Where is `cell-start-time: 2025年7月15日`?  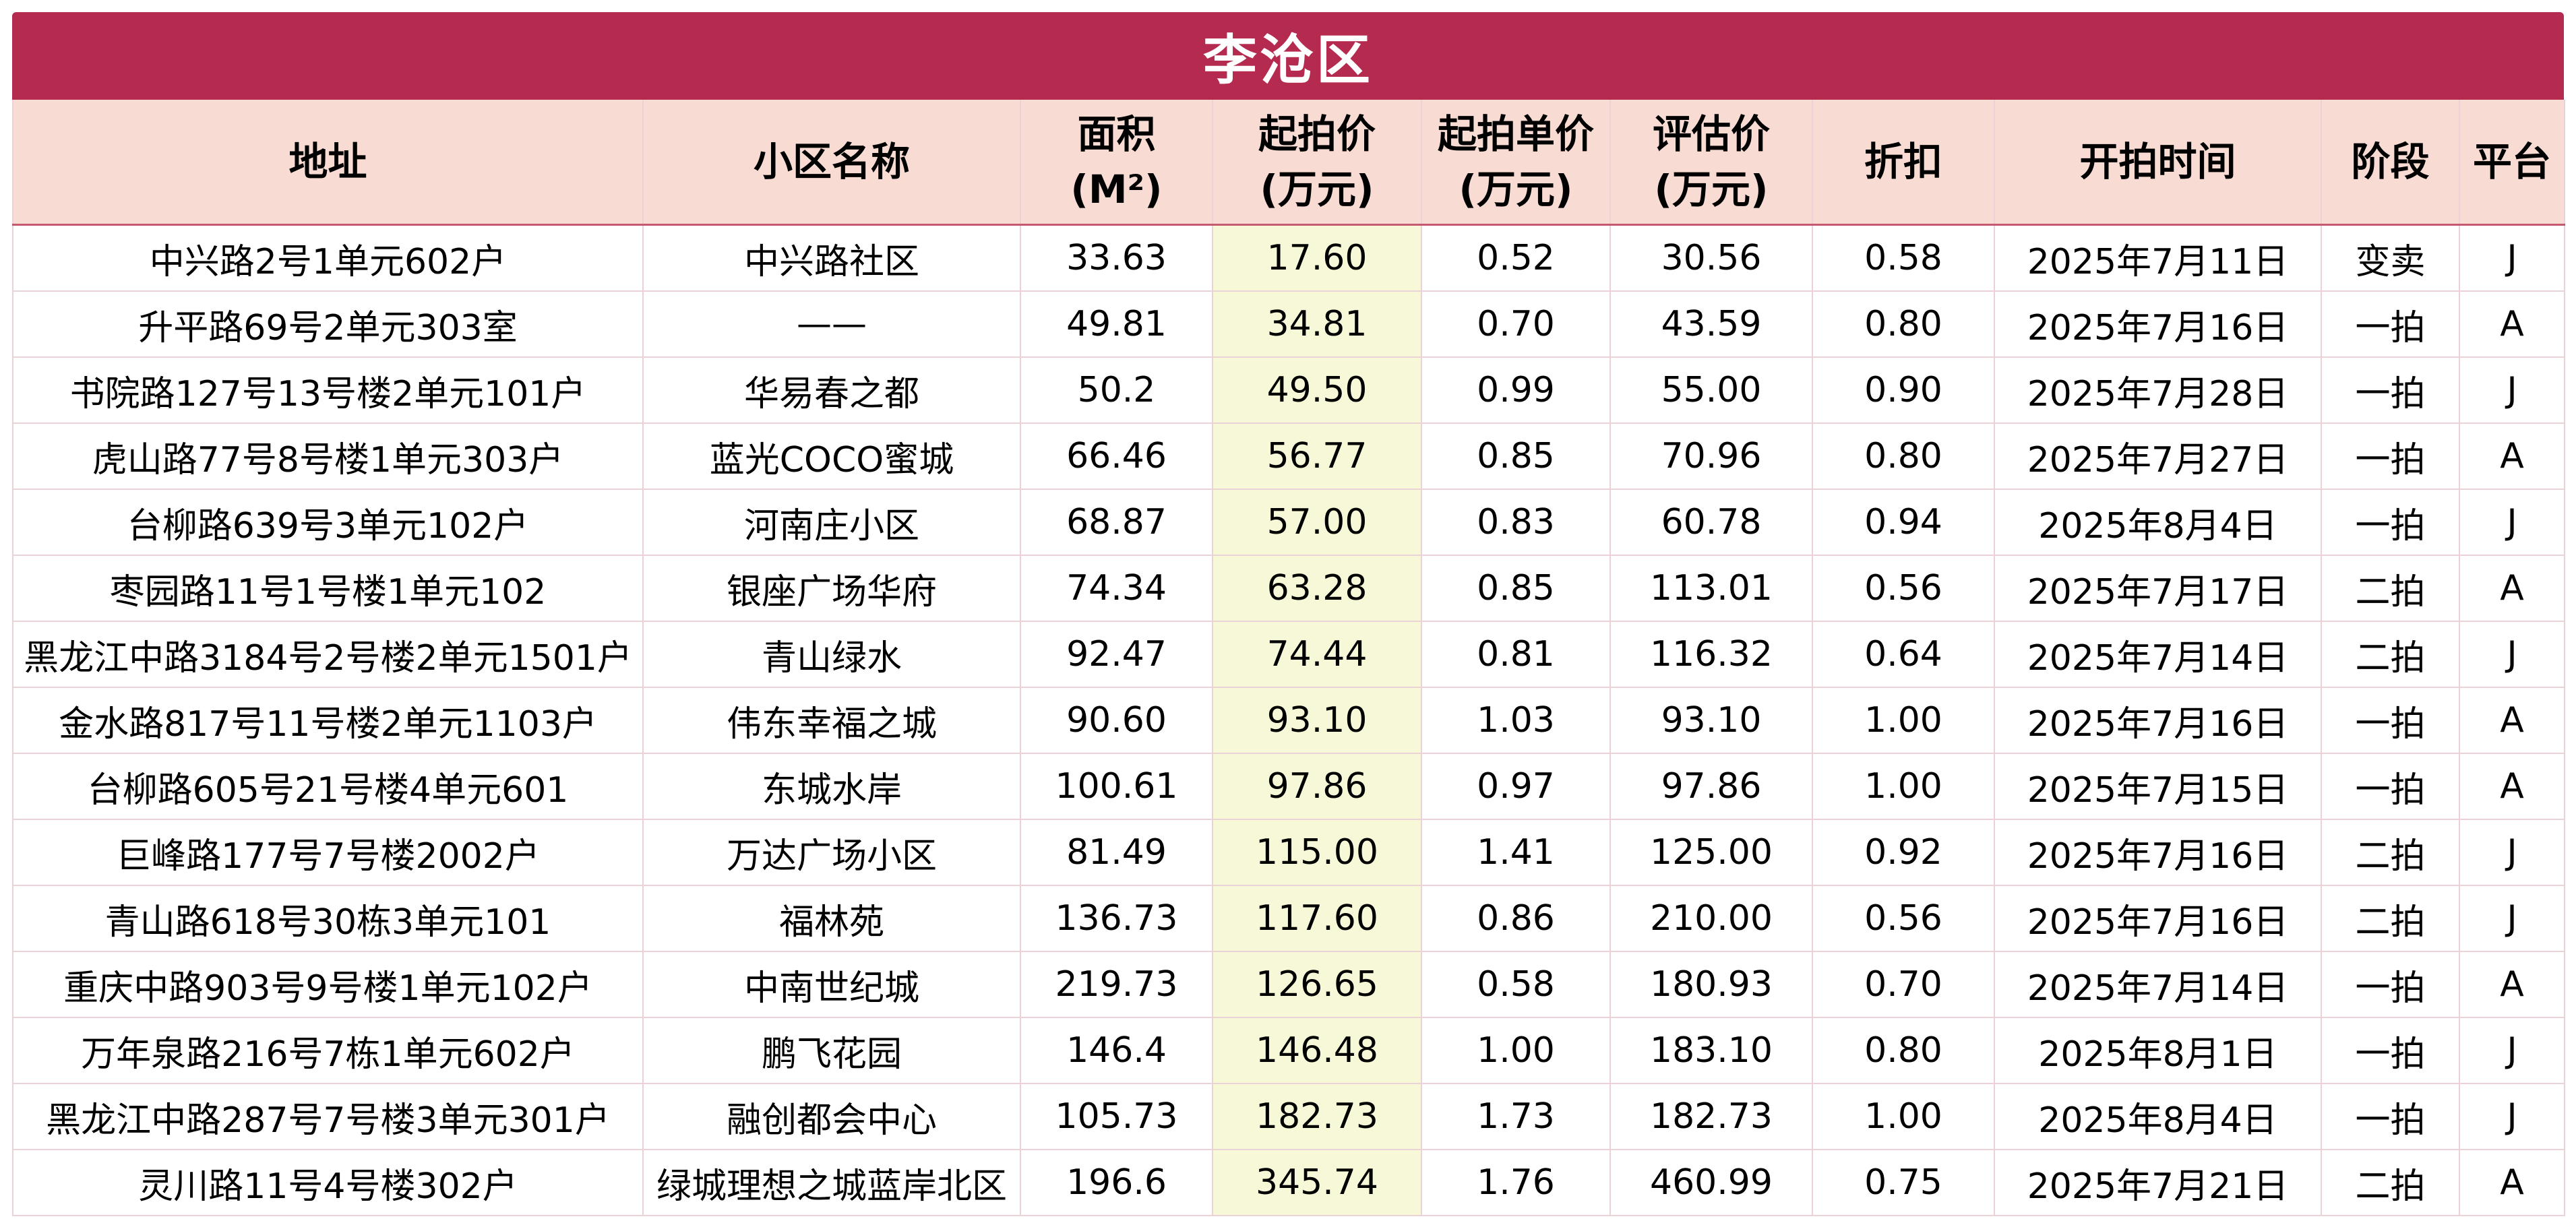 cell-start-time: 2025年7月15日 is located at coordinates (2158, 786).